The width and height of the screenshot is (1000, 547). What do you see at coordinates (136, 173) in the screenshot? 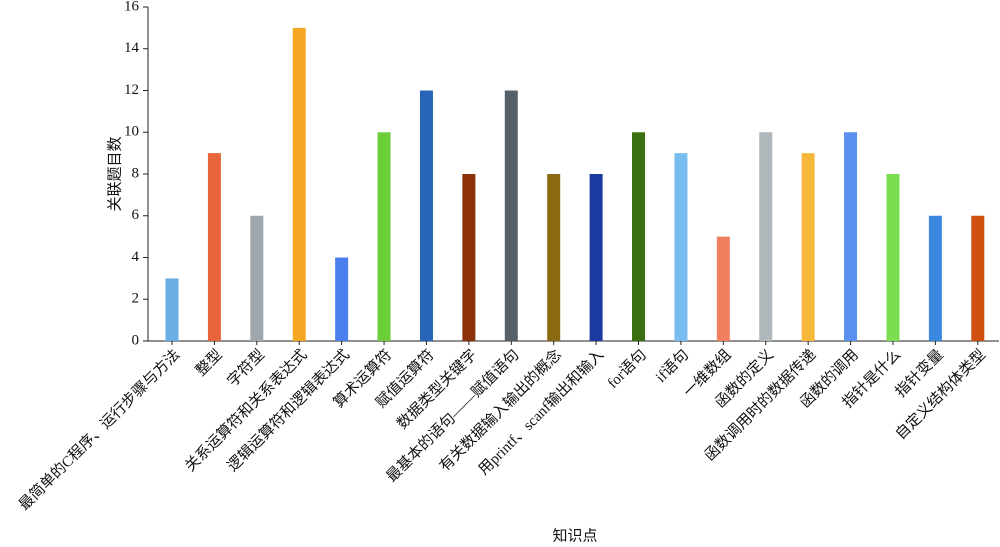
I see `y-tick-label: 8` at bounding box center [136, 173].